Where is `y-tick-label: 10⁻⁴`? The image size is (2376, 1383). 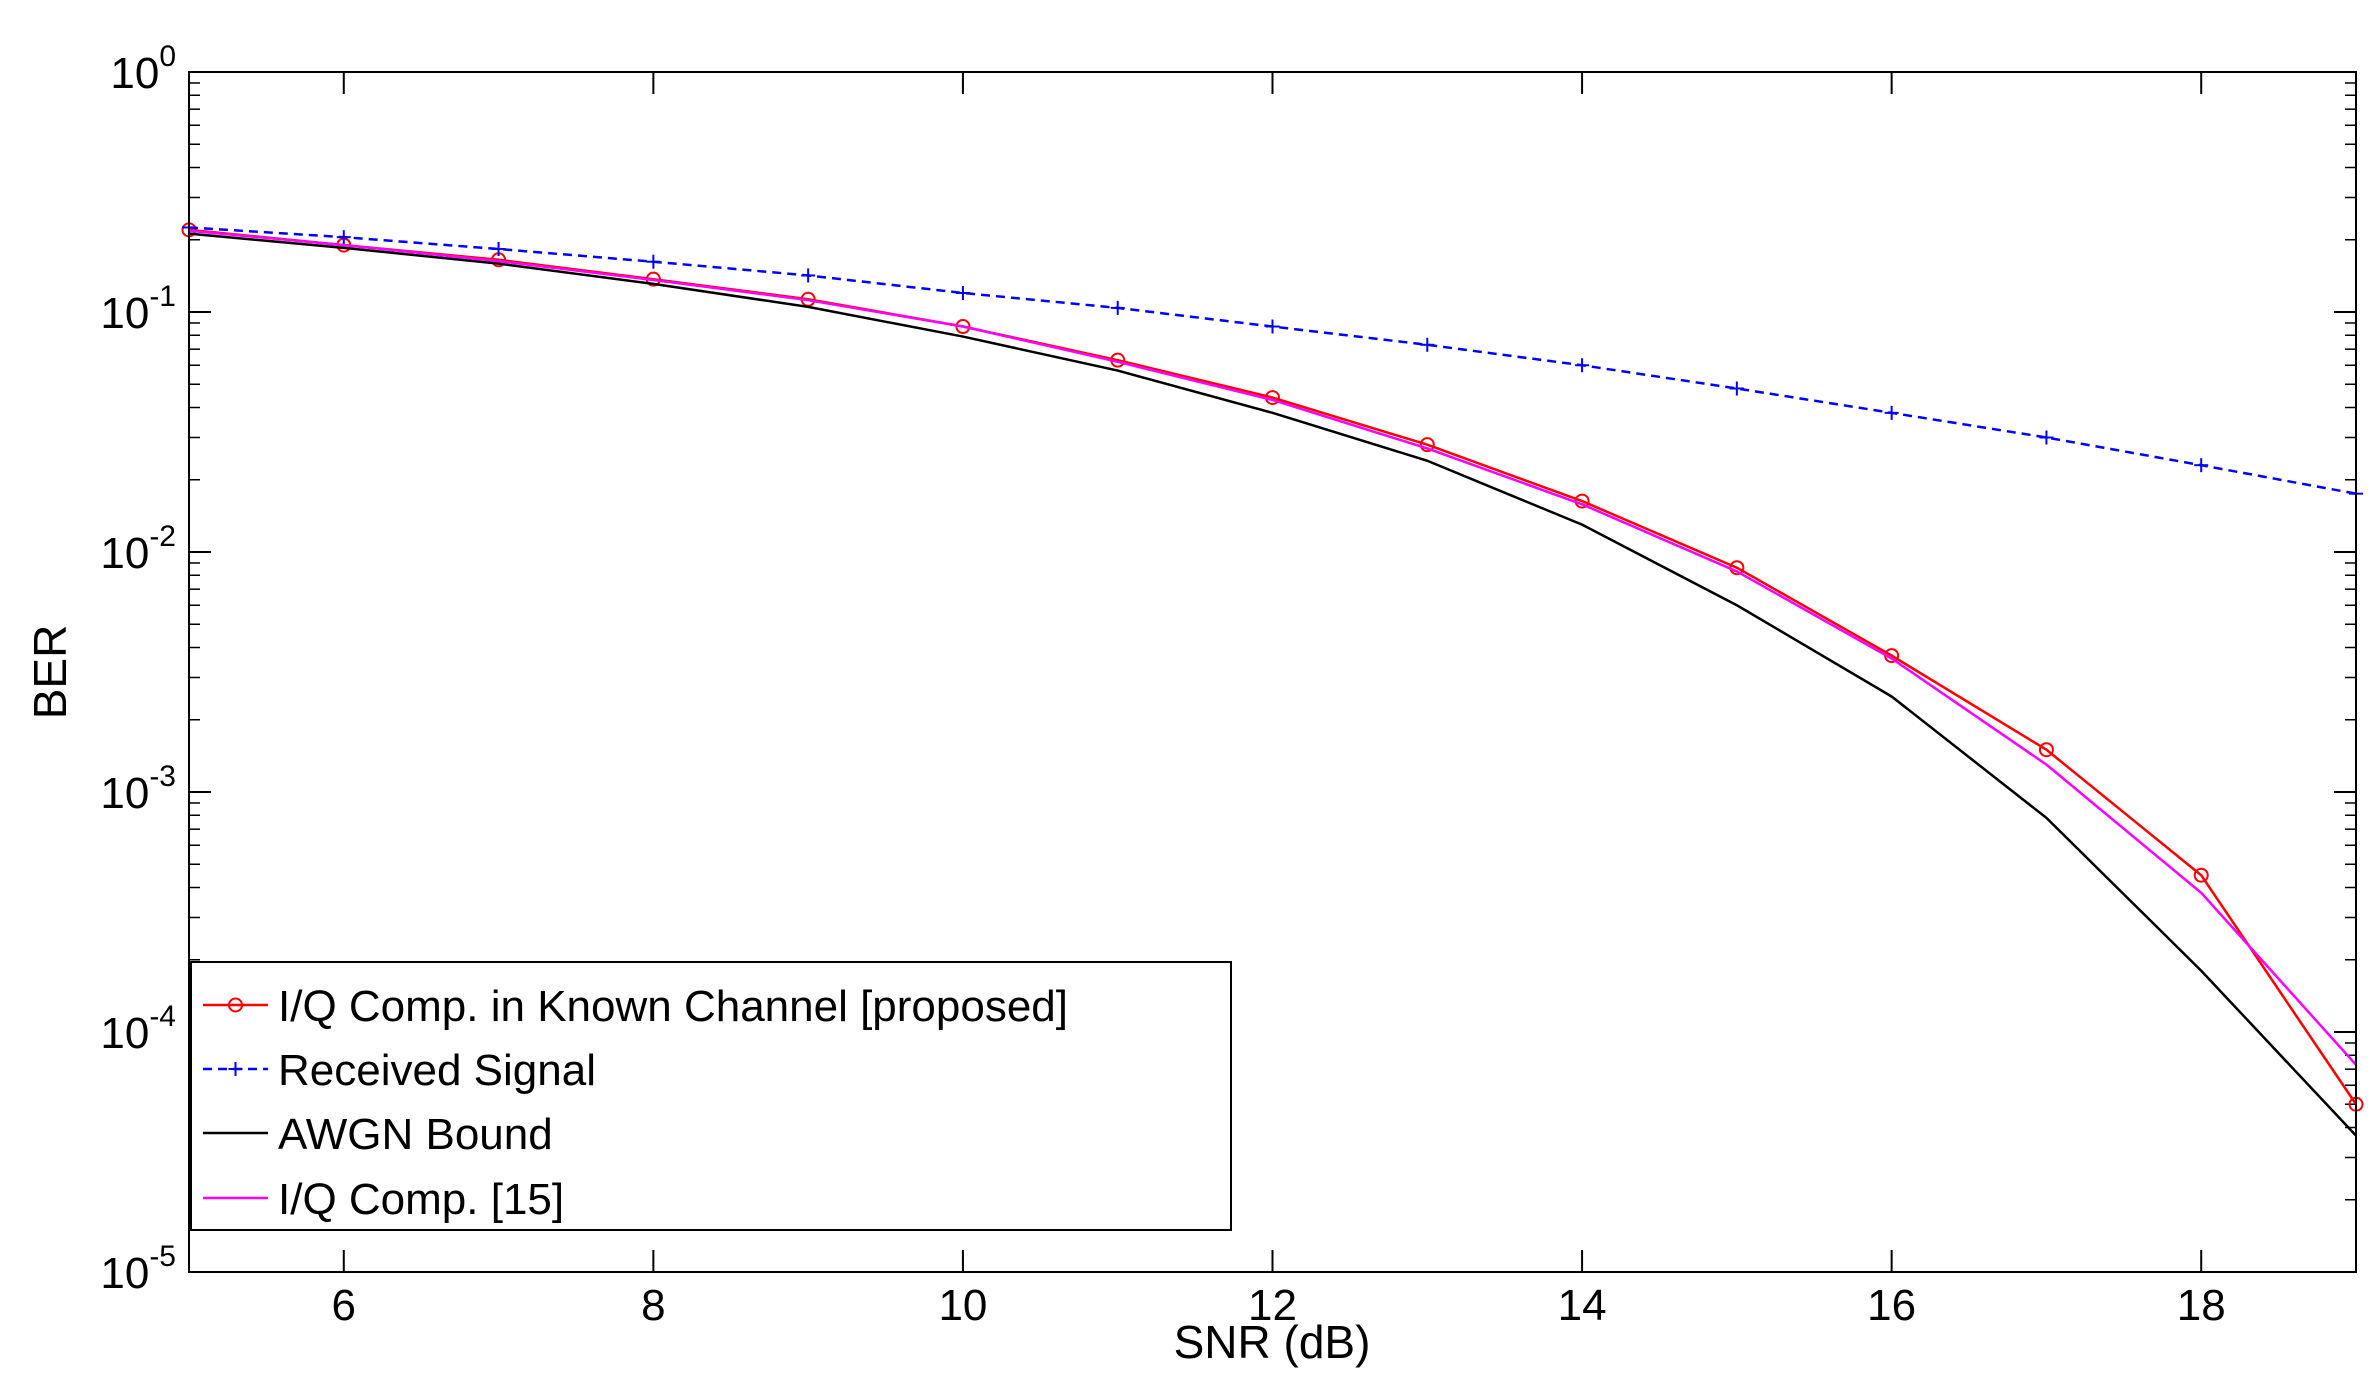
y-tick-label: 10⁻⁴ is located at coordinates (138, 1029).